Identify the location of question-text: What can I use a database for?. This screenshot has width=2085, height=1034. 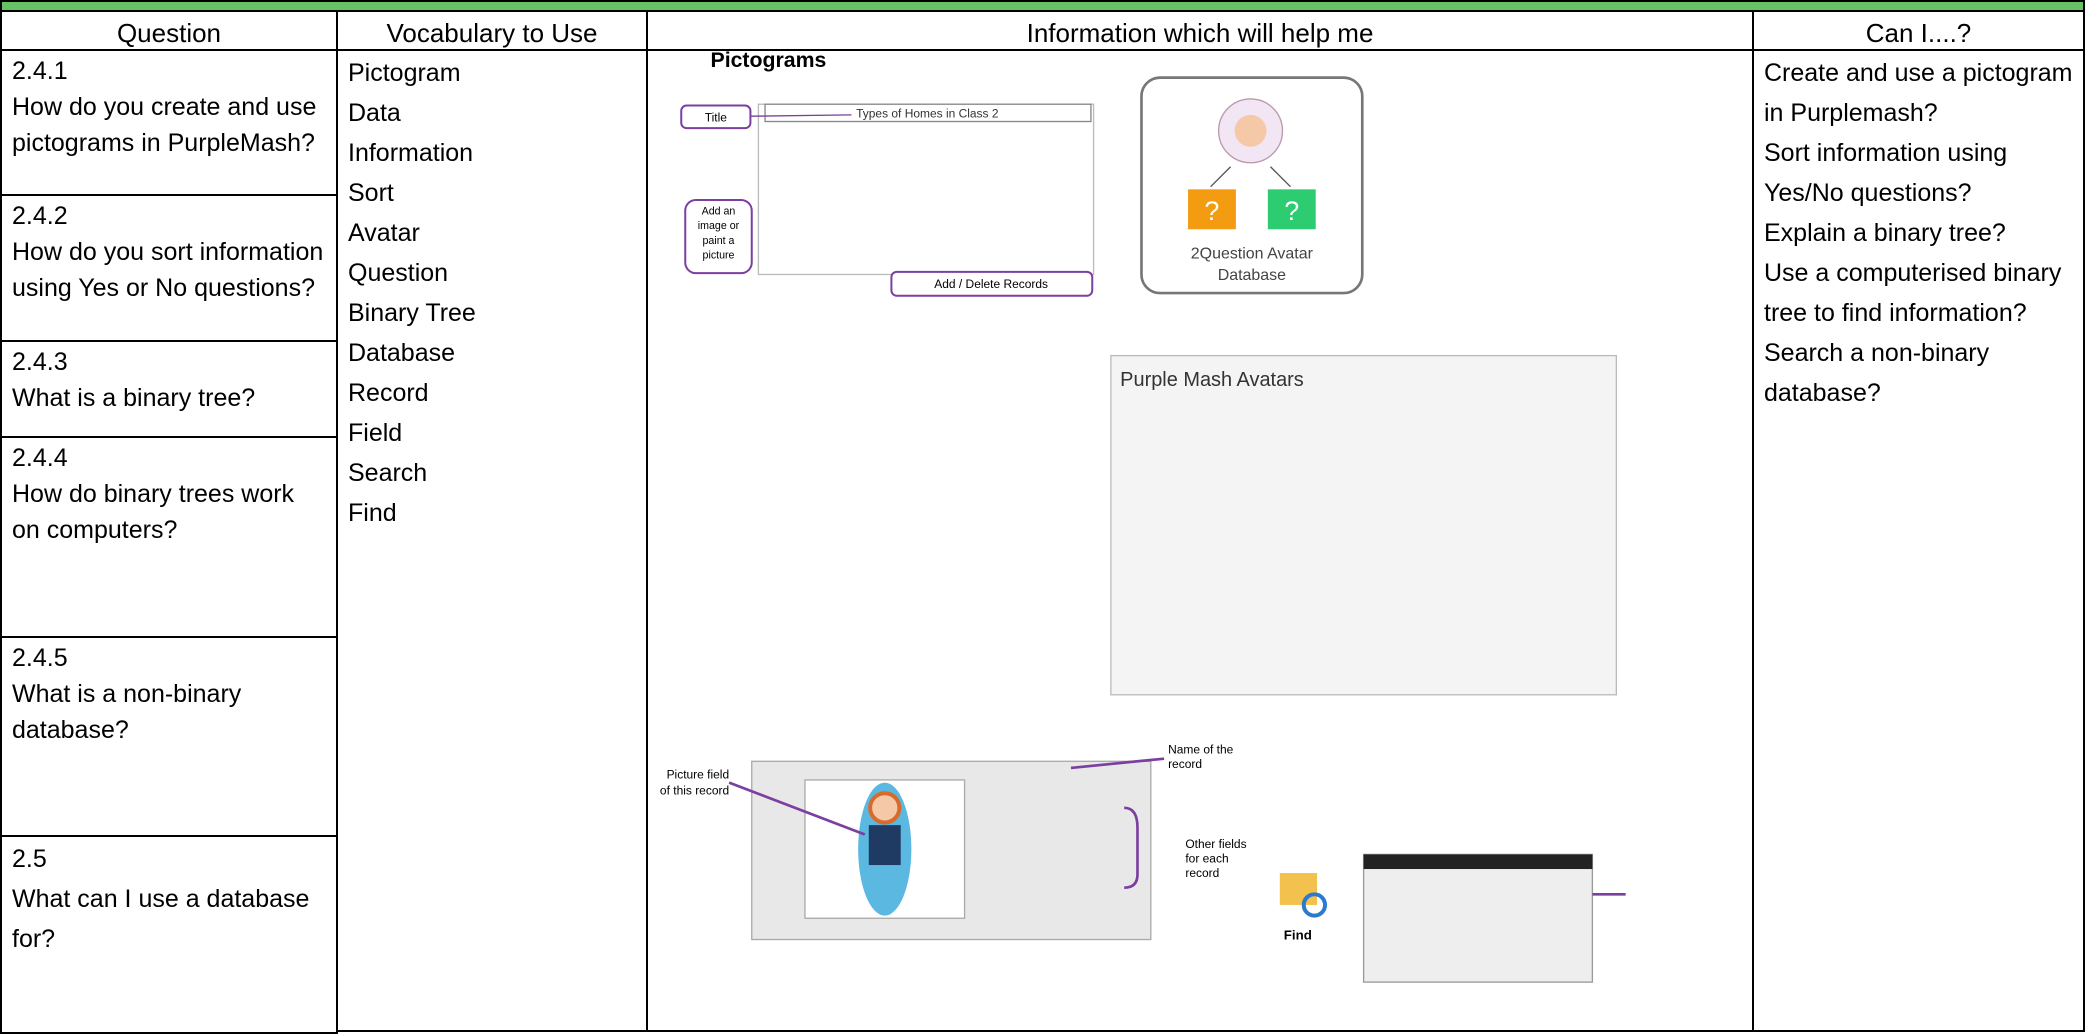
(161, 919).